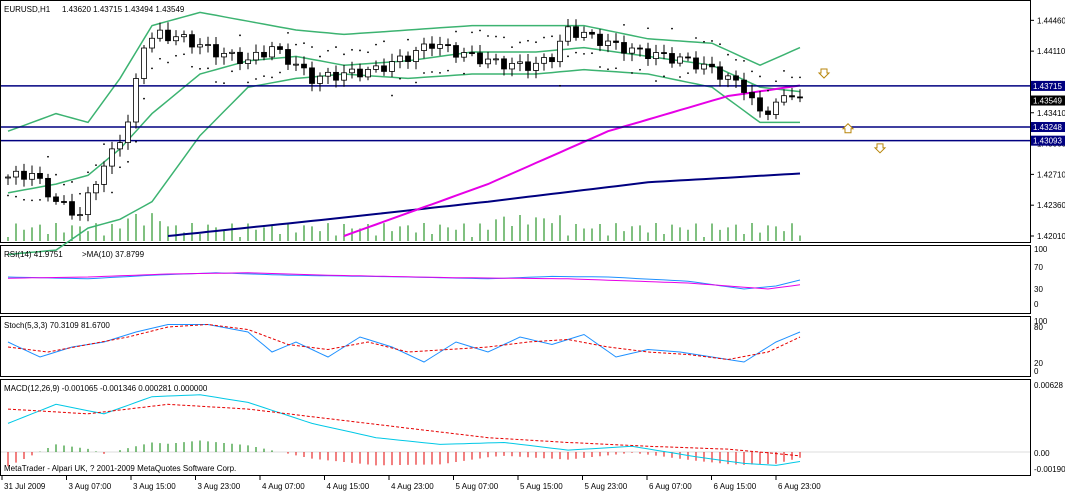 This screenshot has width=1065, height=494. What do you see at coordinates (1048, 385) in the screenshot?
I see `macd-scale-label: 0.00628` at bounding box center [1048, 385].